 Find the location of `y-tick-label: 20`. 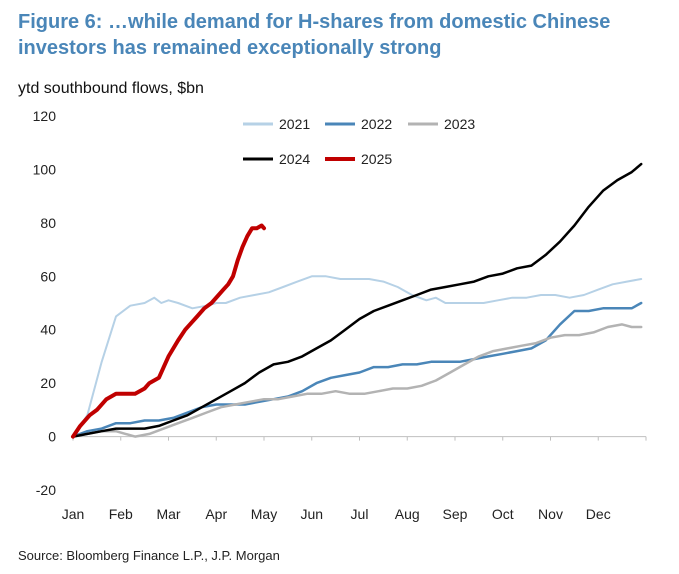

y-tick-label: 20 is located at coordinates (48, 383).